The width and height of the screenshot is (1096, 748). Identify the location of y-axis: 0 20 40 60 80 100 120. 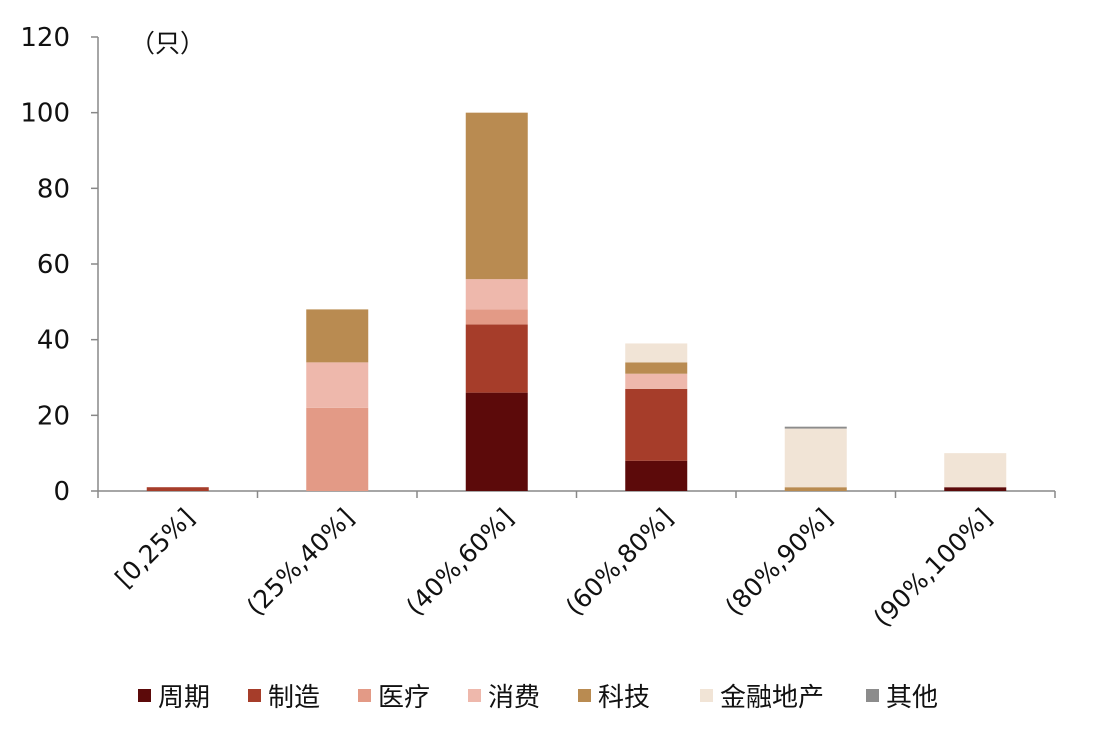
(59, 265).